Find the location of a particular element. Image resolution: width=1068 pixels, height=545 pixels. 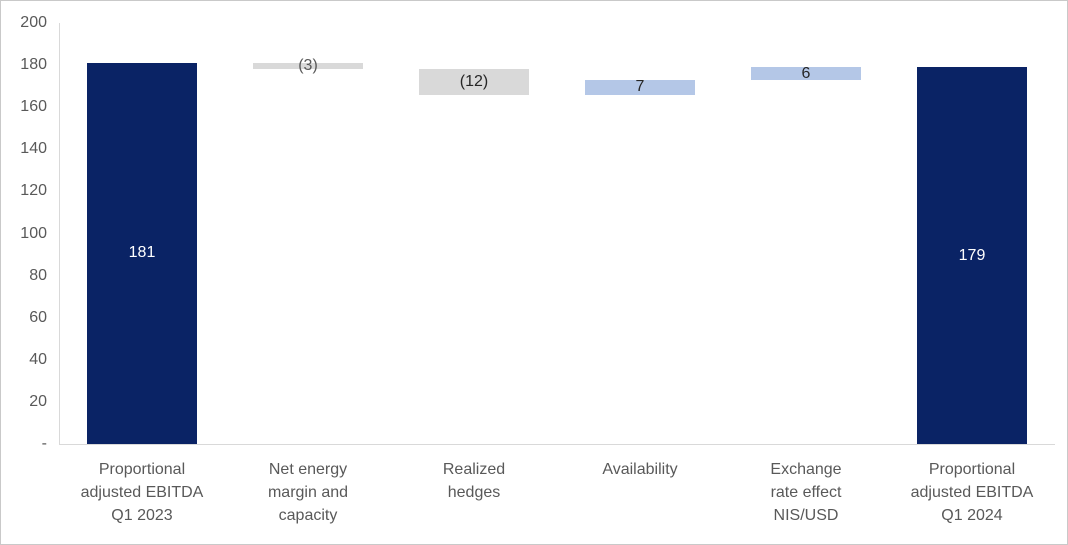

category-label-line: margin and is located at coordinates (308, 492).